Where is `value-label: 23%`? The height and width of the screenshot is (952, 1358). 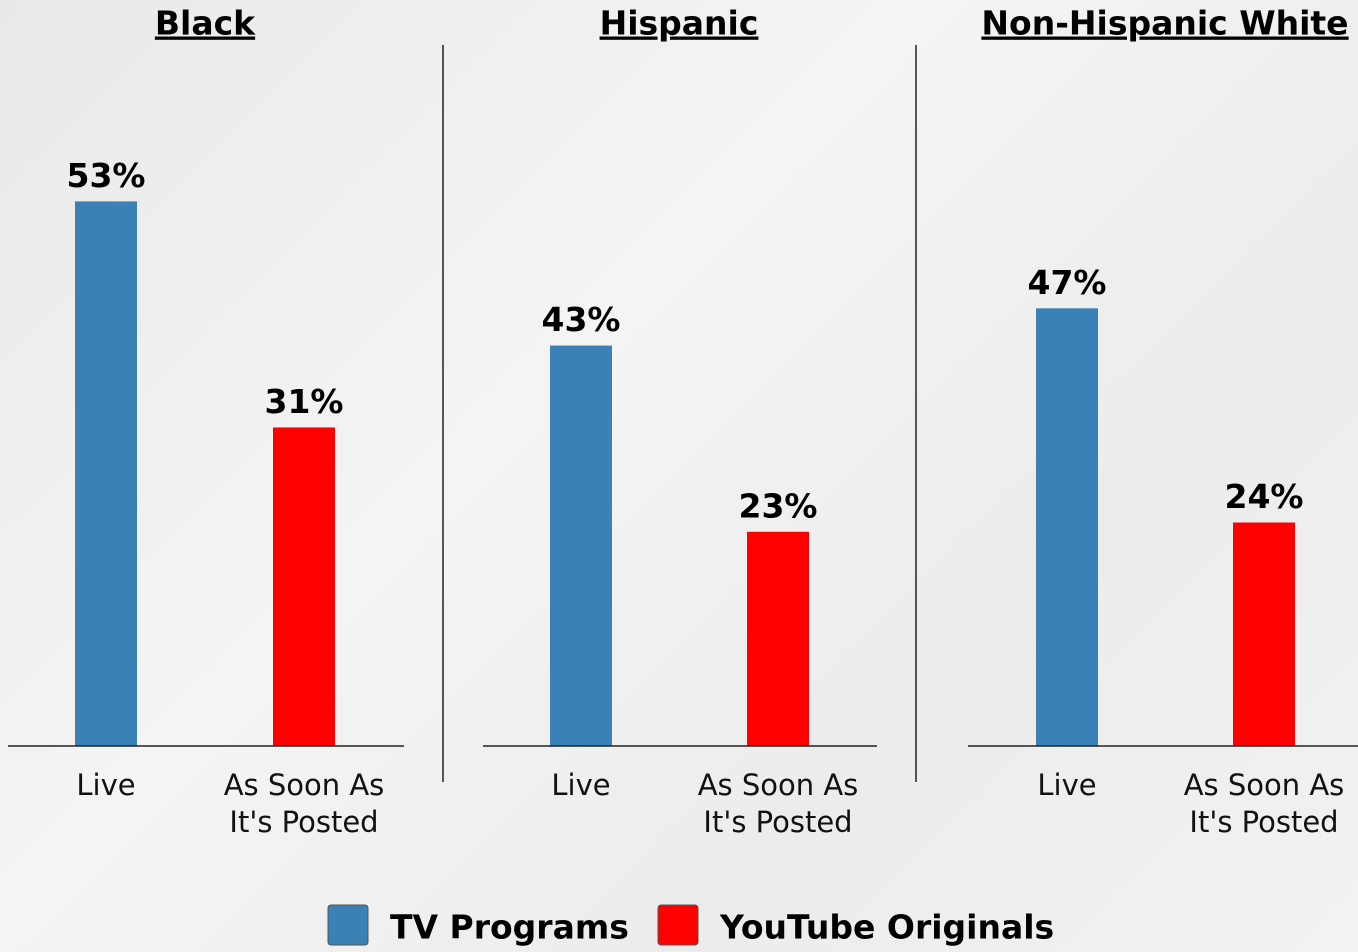
value-label: 23% is located at coordinates (778, 505).